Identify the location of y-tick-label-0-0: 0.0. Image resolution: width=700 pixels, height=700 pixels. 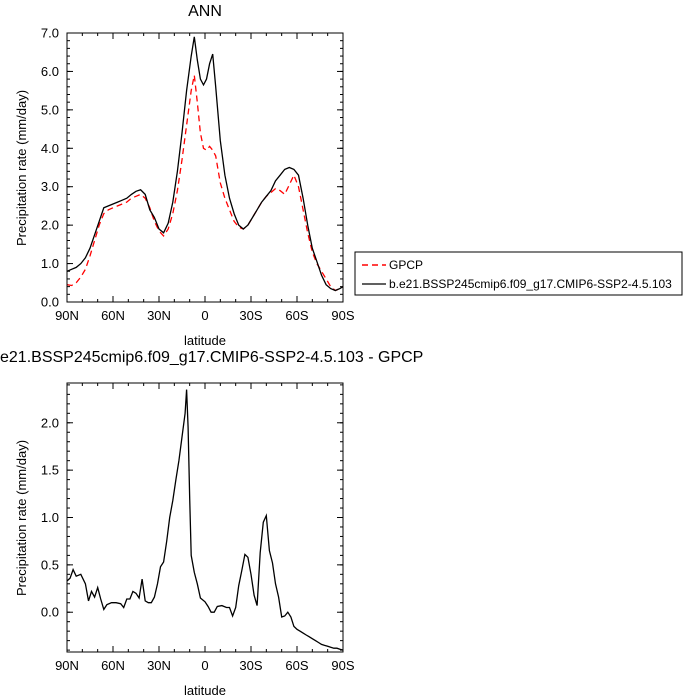
(50, 302).